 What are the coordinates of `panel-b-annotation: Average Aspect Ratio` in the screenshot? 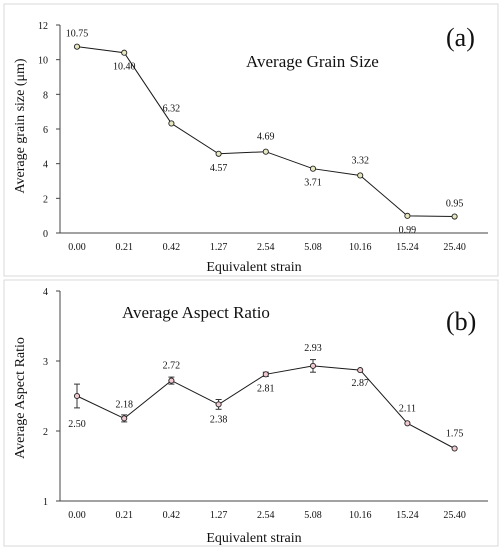 It's located at (196, 312).